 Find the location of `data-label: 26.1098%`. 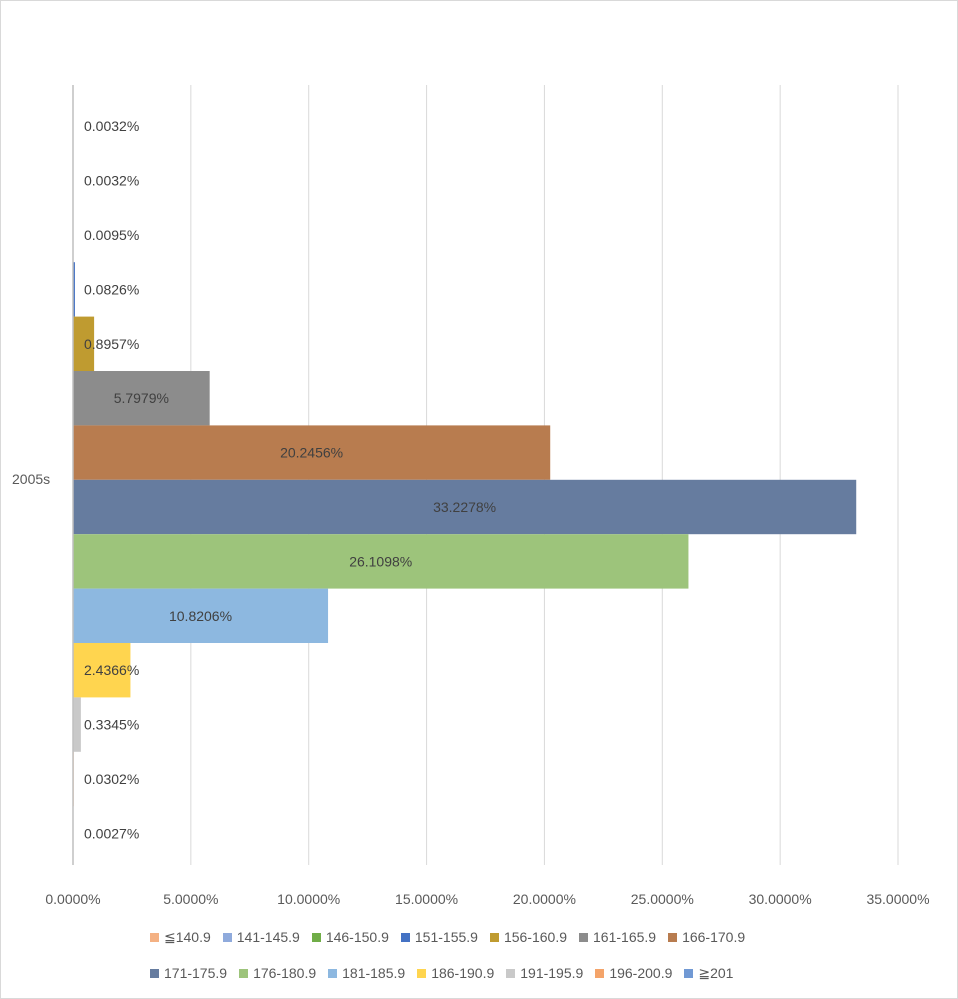

data-label: 26.1098% is located at coordinates (380, 561).